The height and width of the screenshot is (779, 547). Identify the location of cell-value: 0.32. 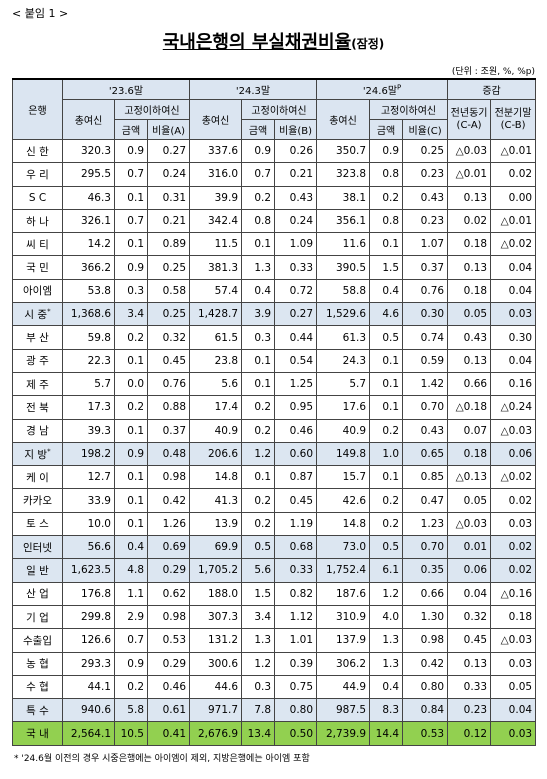
(469, 617).